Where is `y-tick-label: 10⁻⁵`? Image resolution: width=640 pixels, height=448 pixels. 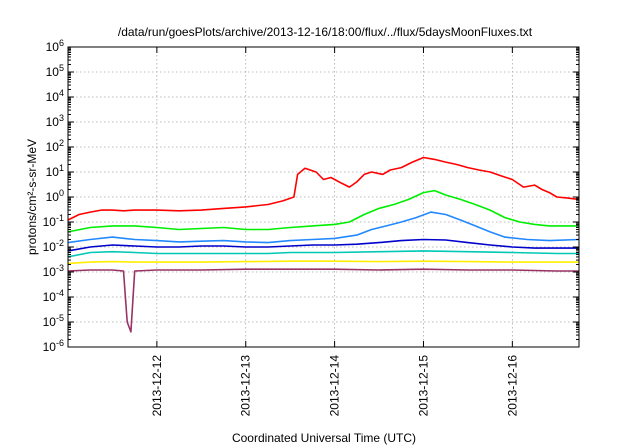 y-tick-label: 10⁻⁵ is located at coordinates (53, 321).